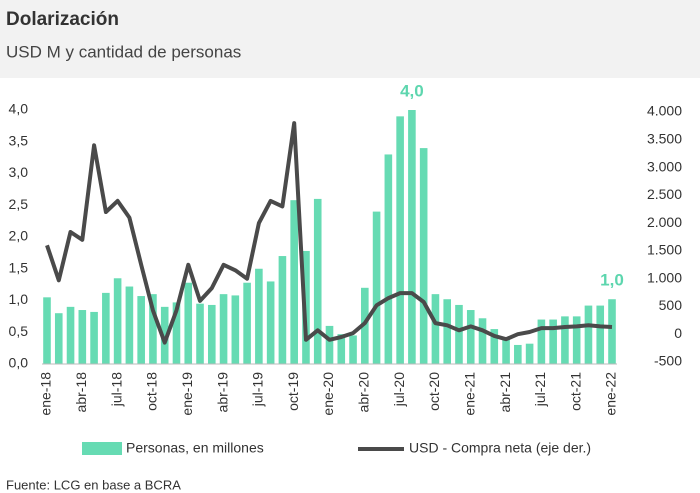 This screenshot has height=493, width=700. I want to click on x-tick-label: jul-18, so click(116, 389).